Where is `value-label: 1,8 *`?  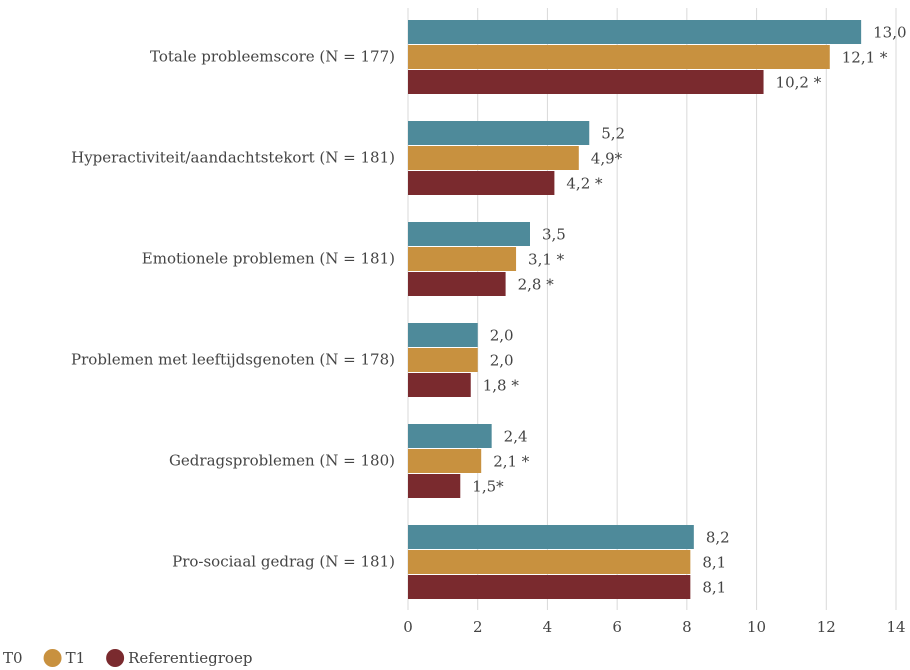
value-label: 1,8 * is located at coordinates (501, 386).